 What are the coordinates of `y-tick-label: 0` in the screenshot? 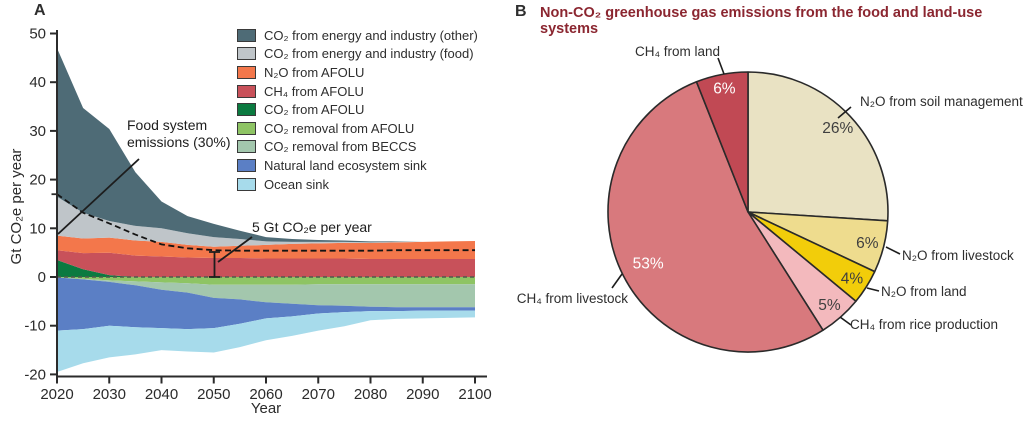 It's located at (42, 277).